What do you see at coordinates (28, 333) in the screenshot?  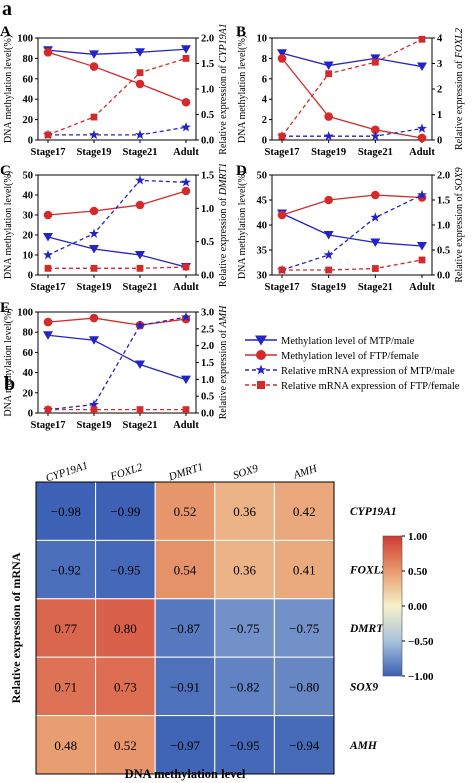 I see `y-tick-label: 80` at bounding box center [28, 333].